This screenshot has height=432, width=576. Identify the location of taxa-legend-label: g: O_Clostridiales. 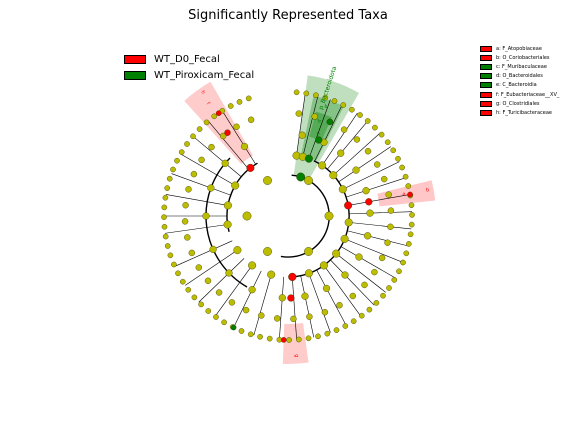
(518, 103).